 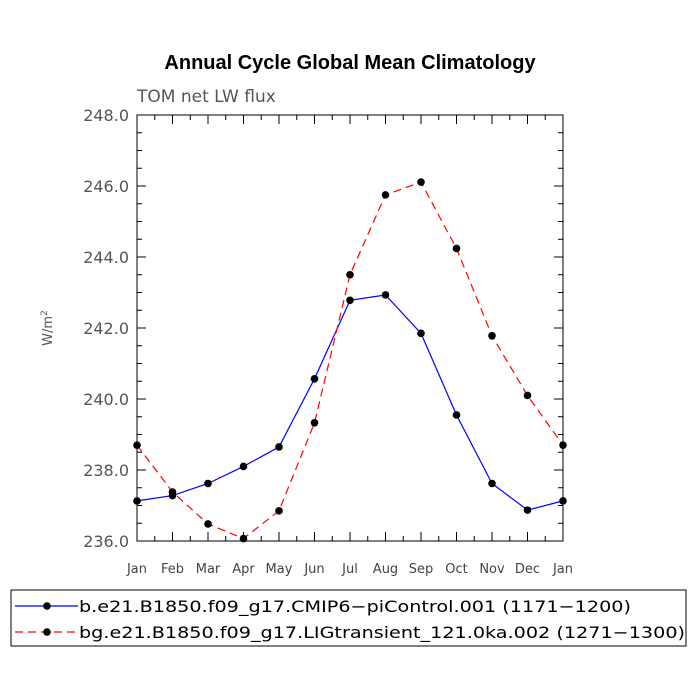 What do you see at coordinates (313, 569) in the screenshot?
I see `x-tick-label: Jun` at bounding box center [313, 569].